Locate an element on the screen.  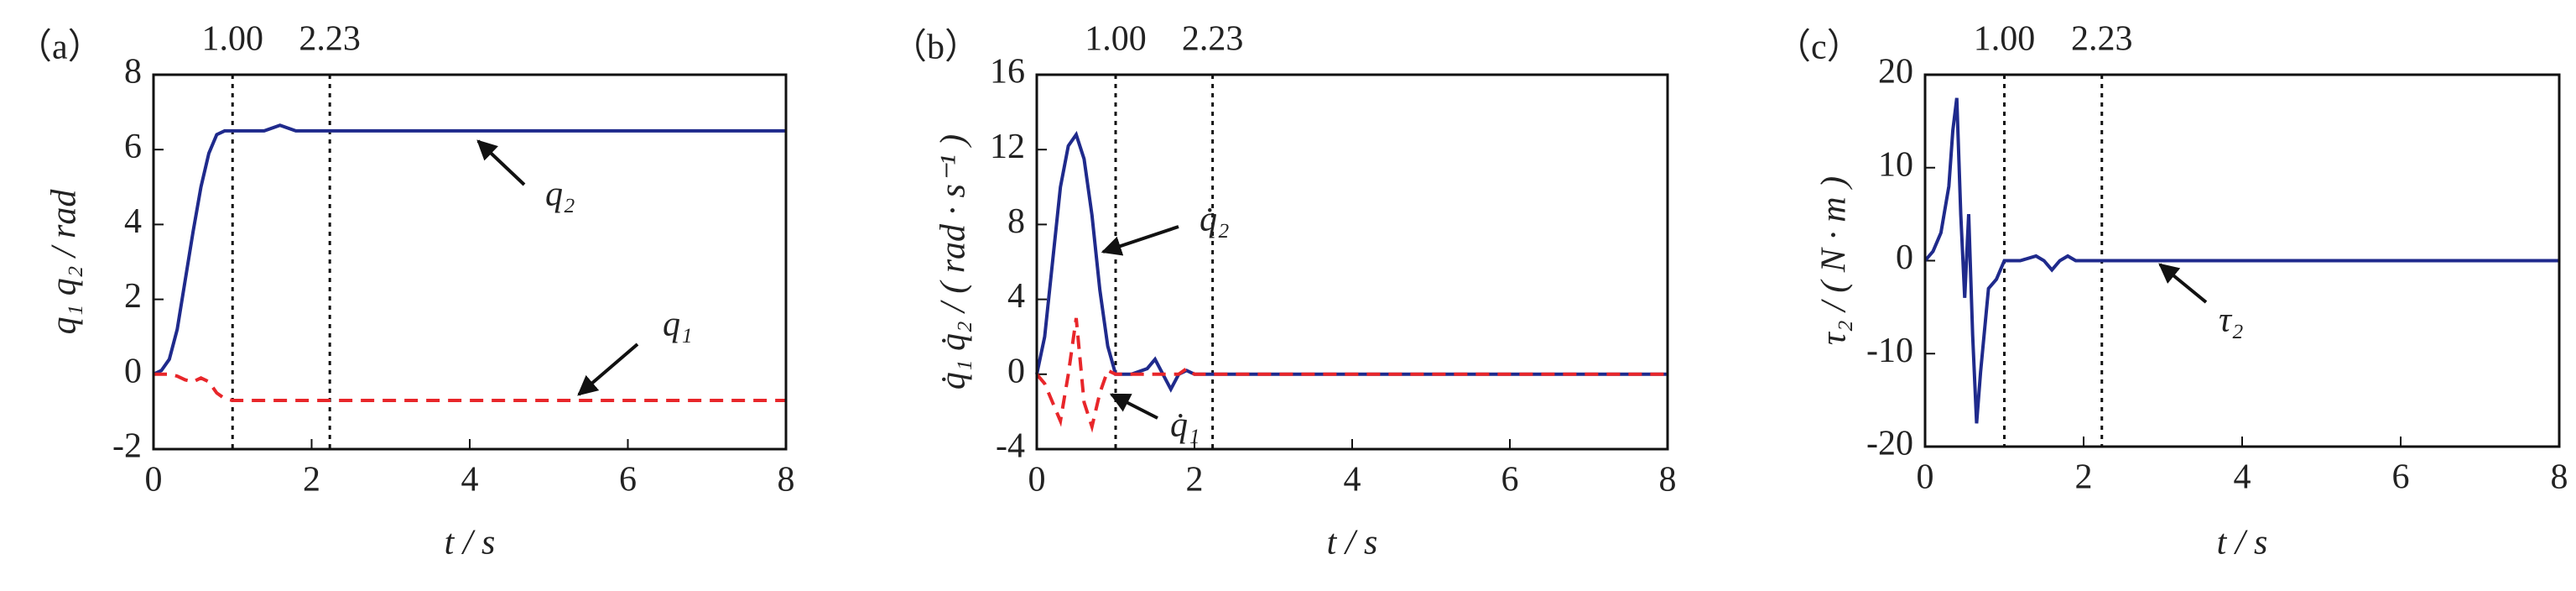
annotation: τ₂ is located at coordinates (2231, 320).